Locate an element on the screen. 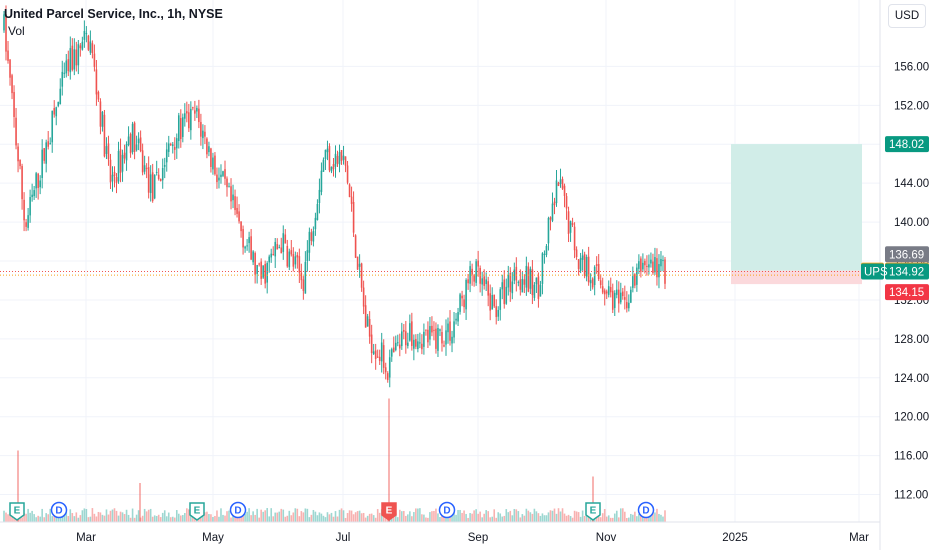 The height and width of the screenshot is (550, 932). time-axis: Mar May Jul Sep Nov 2025 Mar is located at coordinates (440, 532).